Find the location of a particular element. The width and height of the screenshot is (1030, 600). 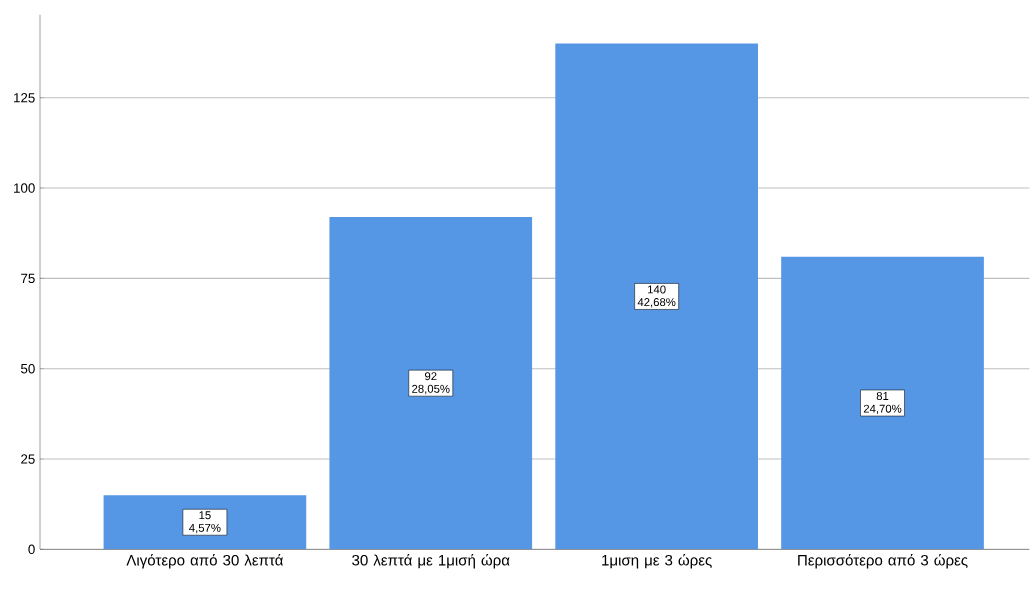

data-label: 92 28,05% is located at coordinates (431, 383).